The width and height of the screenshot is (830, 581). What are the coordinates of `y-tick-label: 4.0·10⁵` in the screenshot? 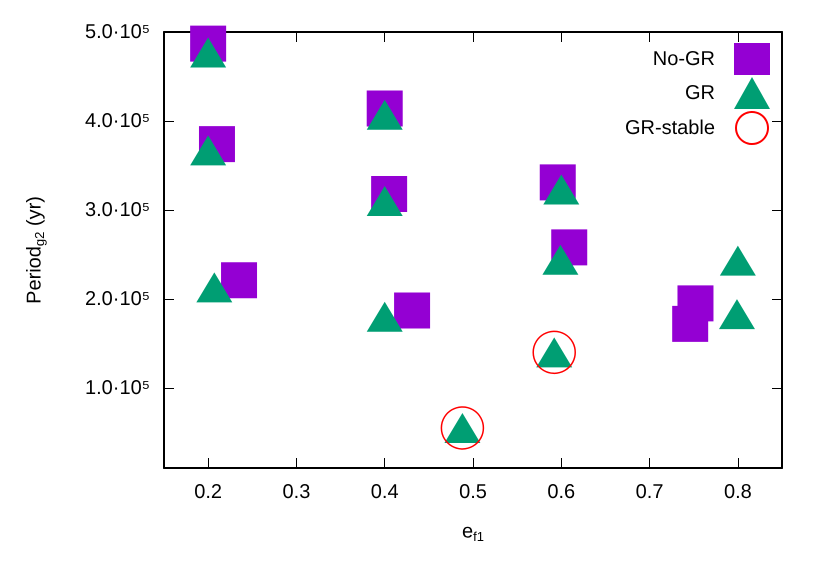 It's located at (117, 121).